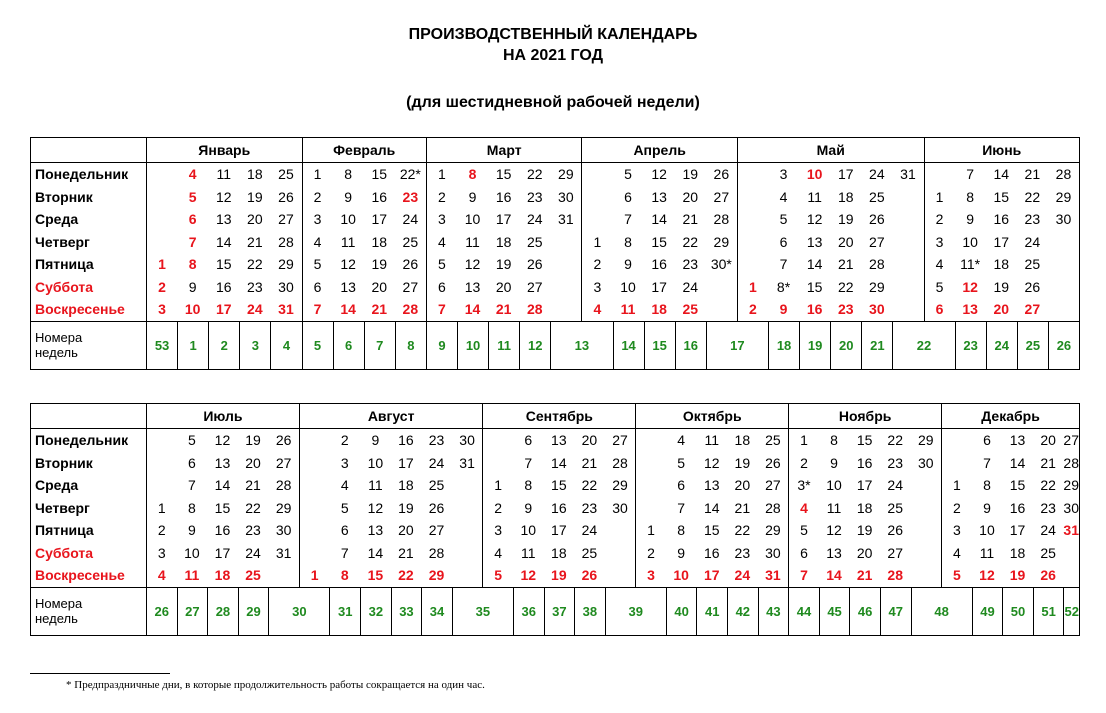  Describe the element at coordinates (441, 174) in the screenshot. I see `day-cell: 1` at that location.